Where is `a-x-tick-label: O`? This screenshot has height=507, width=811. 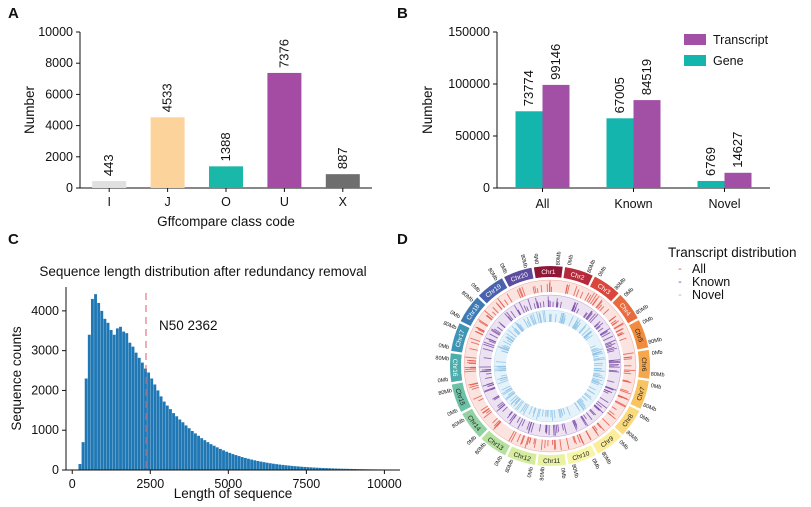 a-x-tick-label: O is located at coordinates (226, 202).